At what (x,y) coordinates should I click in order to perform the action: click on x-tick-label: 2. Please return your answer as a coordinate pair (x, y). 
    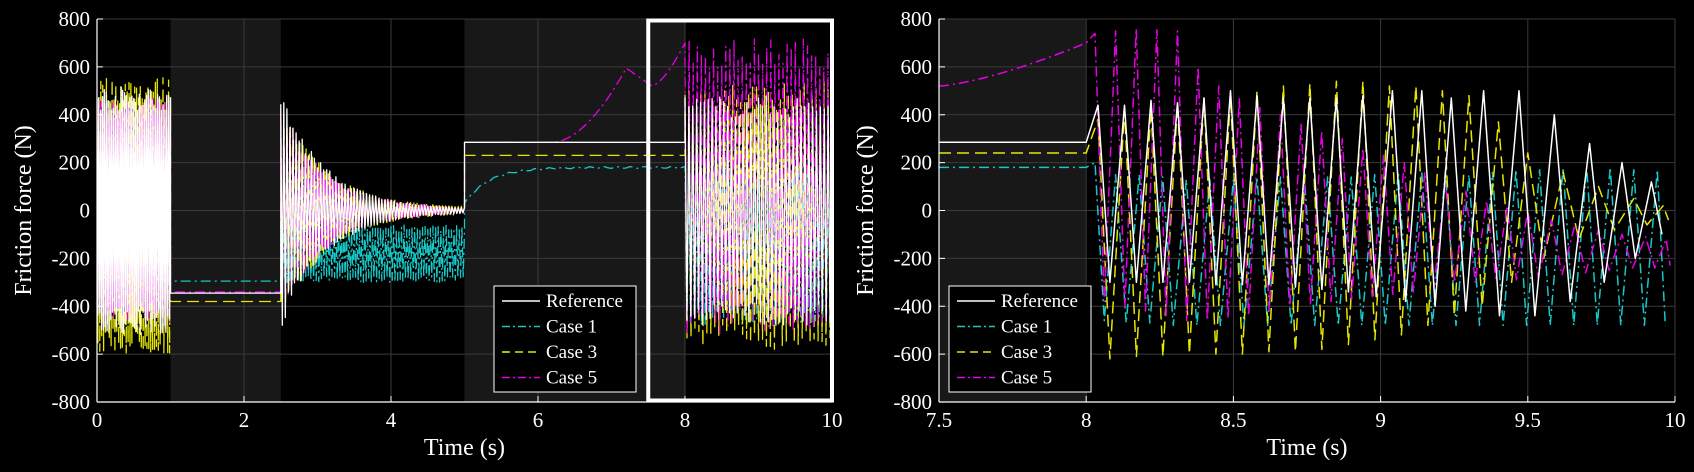
    Looking at the image, I should click on (244, 420).